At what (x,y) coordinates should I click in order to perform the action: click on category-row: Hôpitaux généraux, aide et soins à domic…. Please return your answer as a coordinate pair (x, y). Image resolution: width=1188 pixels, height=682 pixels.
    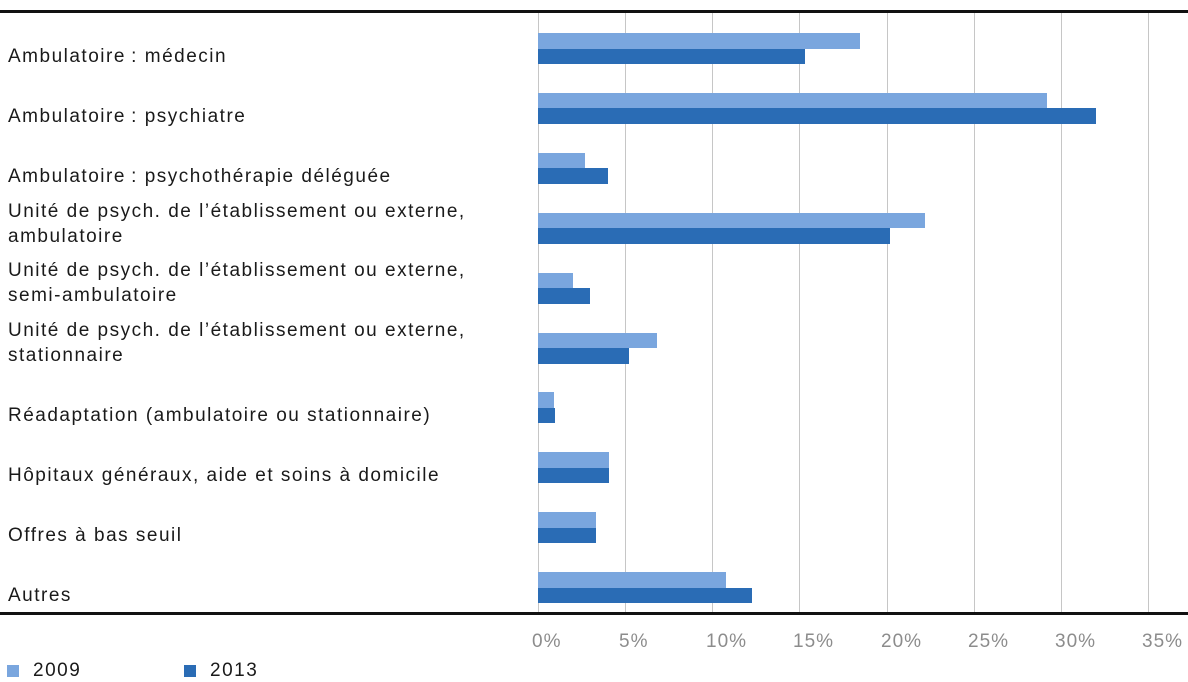
    Looking at the image, I should click on (594, 460).